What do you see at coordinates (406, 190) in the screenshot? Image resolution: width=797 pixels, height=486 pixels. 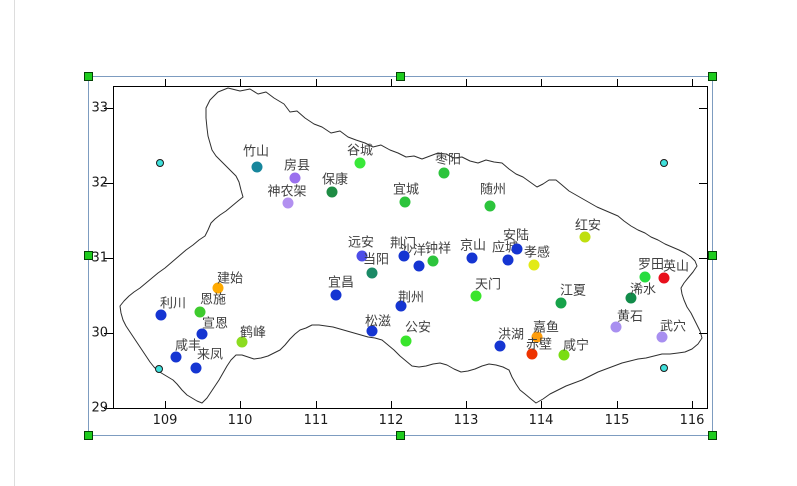 I see `city-label: 宜城` at bounding box center [406, 190].